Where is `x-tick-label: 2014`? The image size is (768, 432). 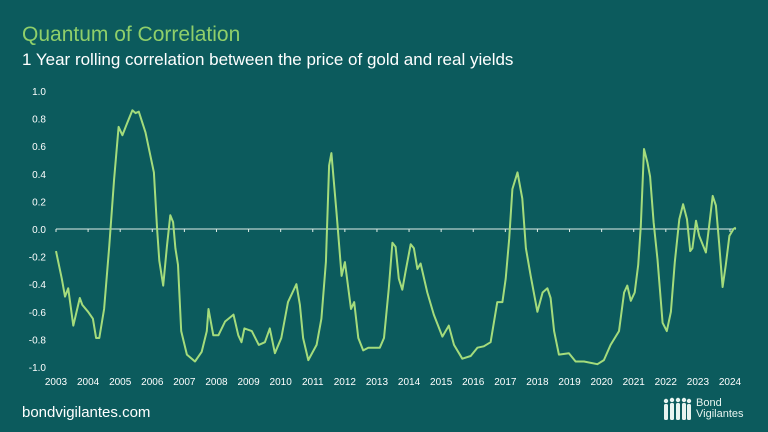
x-tick-label: 2014 is located at coordinates (409, 382).